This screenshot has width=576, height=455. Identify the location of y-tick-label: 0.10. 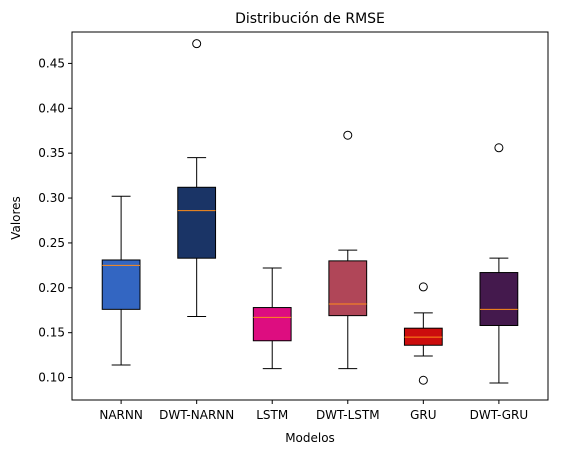
(51, 378).